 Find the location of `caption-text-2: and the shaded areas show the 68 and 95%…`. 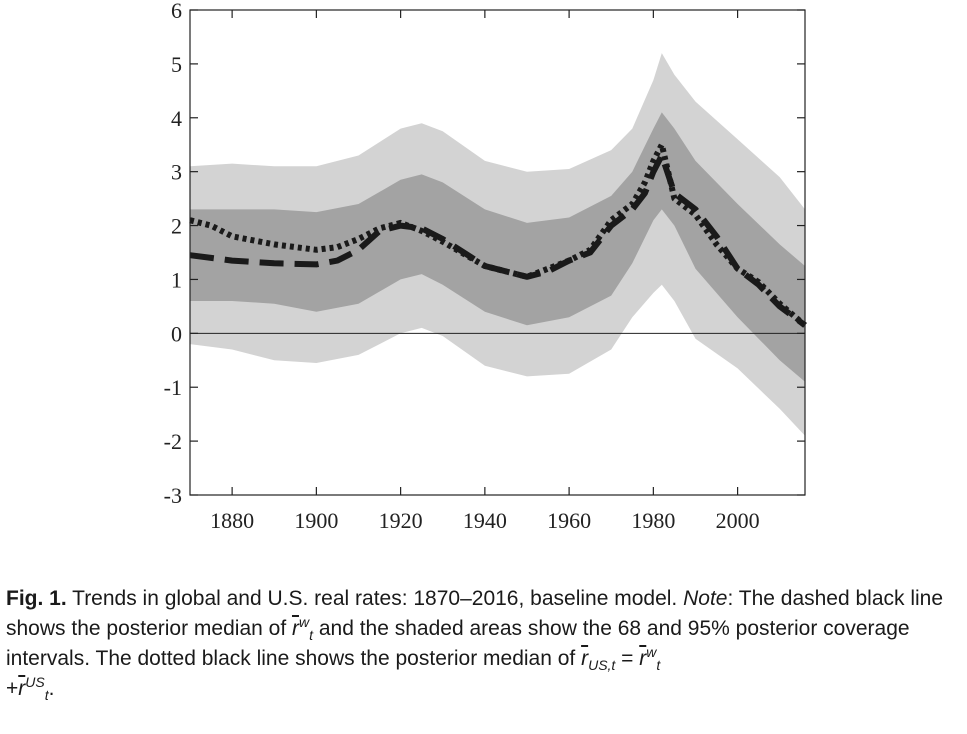

caption-text-2: and the shaded areas show the 68 and 95%… is located at coordinates (458, 643).